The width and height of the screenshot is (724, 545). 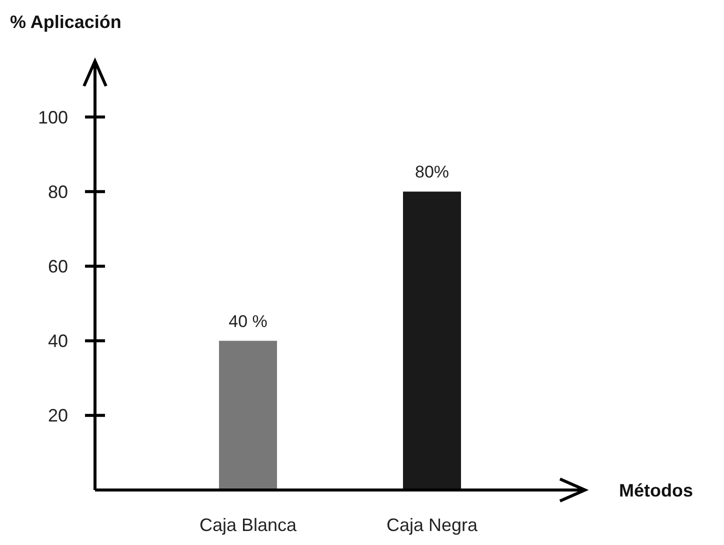 What do you see at coordinates (432, 172) in the screenshot?
I see `data-label: 80%` at bounding box center [432, 172].